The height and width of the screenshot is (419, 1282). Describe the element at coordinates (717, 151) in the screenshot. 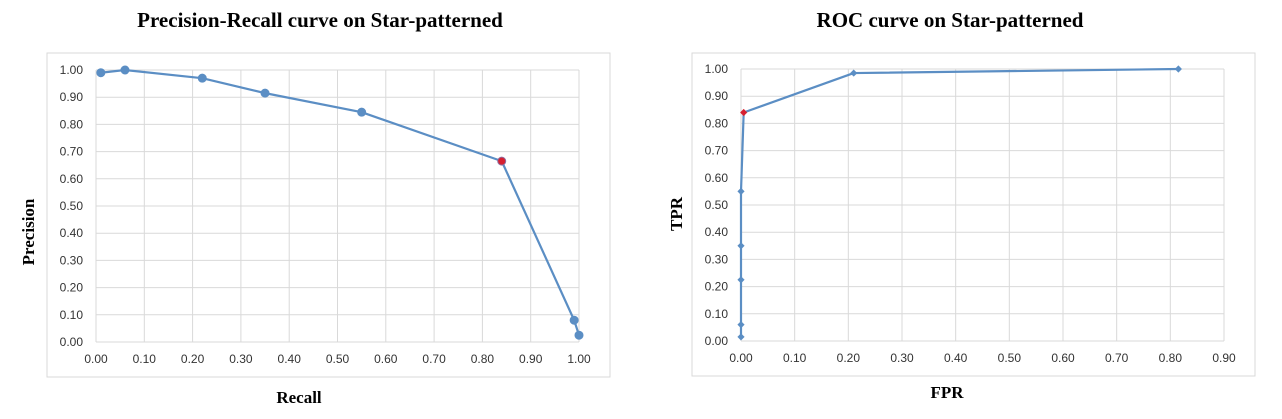

I see `roc-y-tick-label: 0.70` at that location.